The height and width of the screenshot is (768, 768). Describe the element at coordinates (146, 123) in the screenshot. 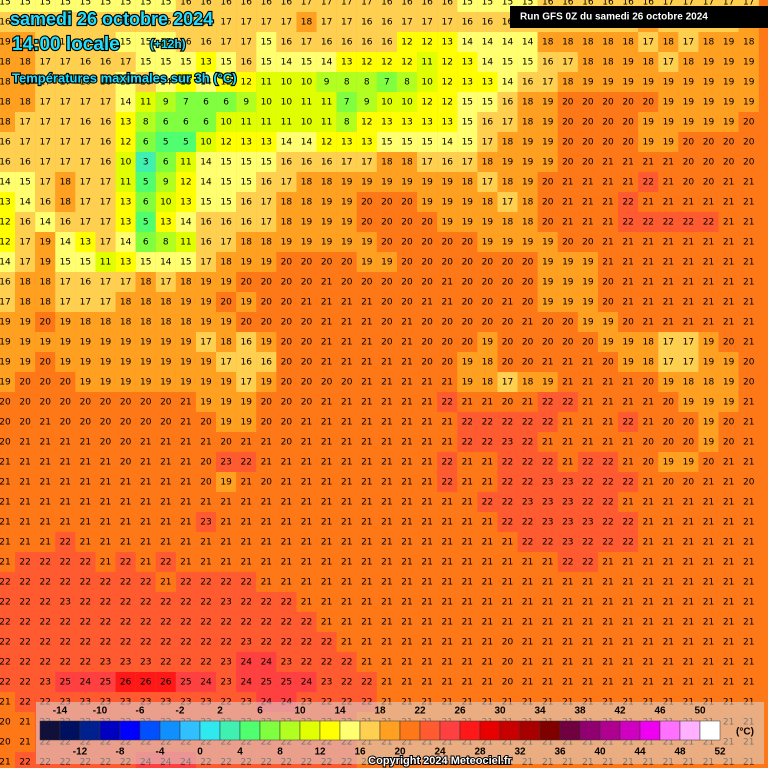

I see `temperature-value: 8` at that location.